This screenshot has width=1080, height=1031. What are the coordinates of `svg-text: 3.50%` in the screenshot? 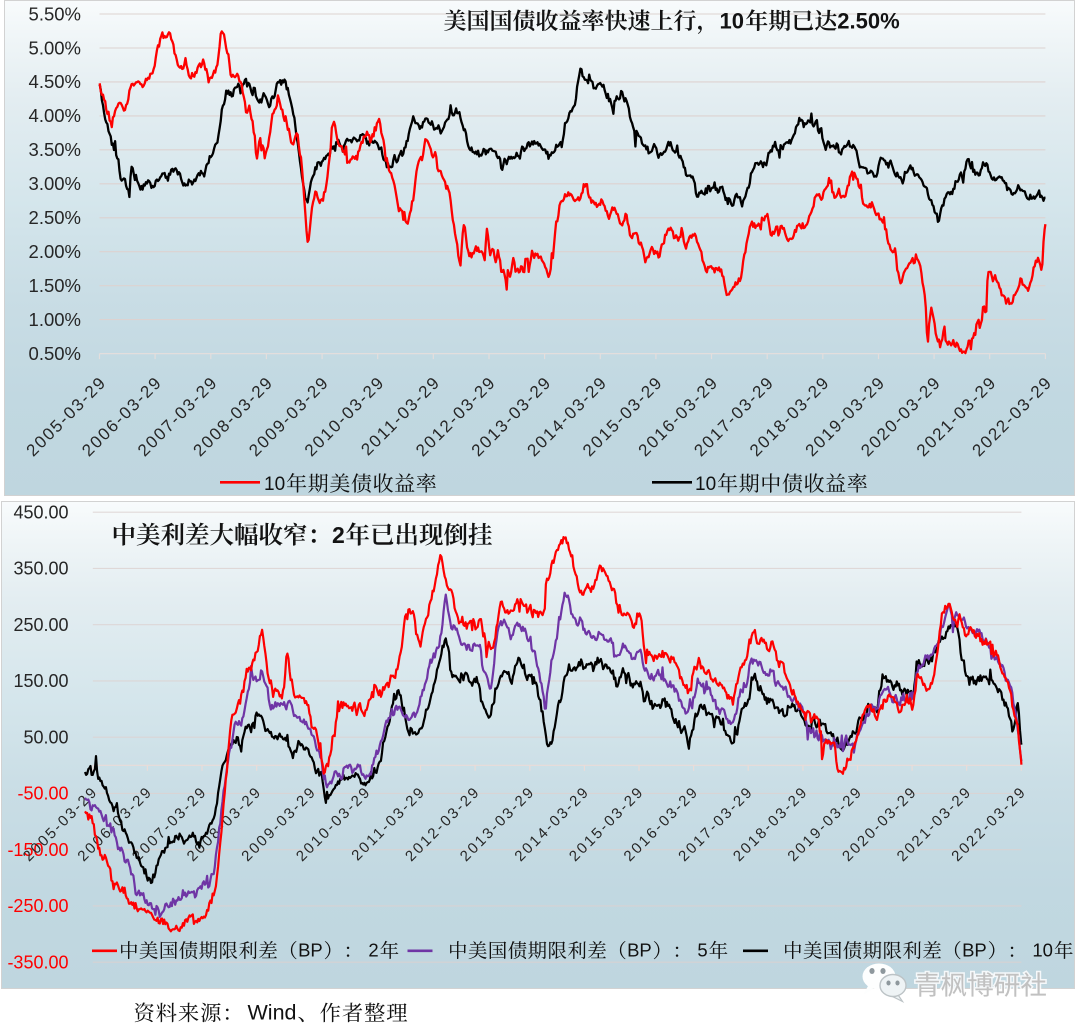 It's located at (55, 149).